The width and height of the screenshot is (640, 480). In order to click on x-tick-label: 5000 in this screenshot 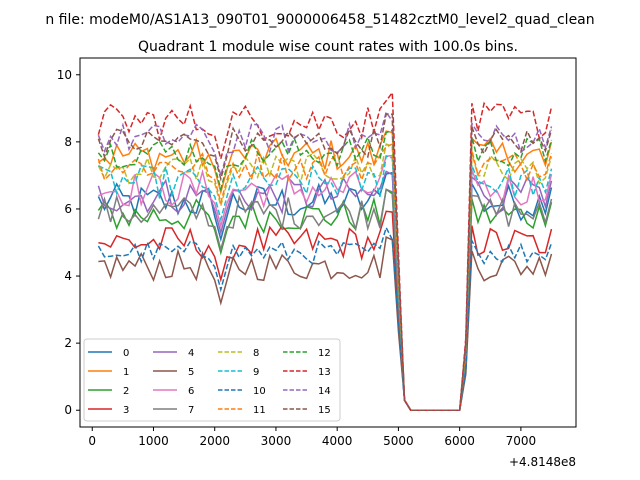, I will do `click(398, 441)`.